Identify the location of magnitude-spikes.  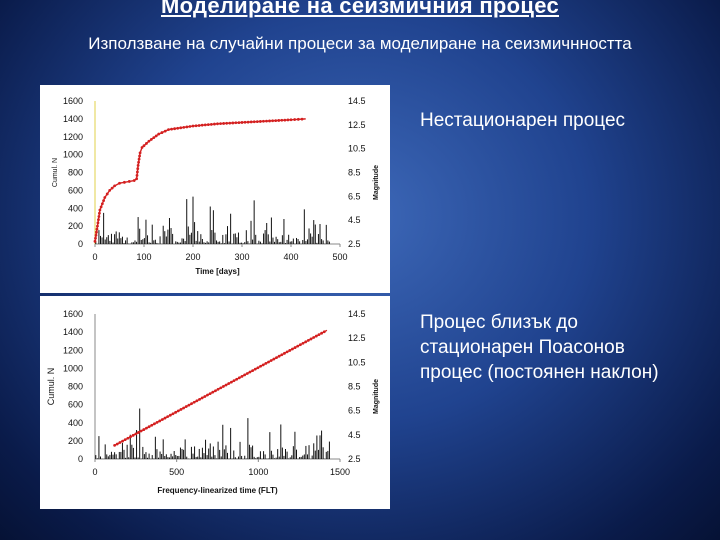
(212, 433).